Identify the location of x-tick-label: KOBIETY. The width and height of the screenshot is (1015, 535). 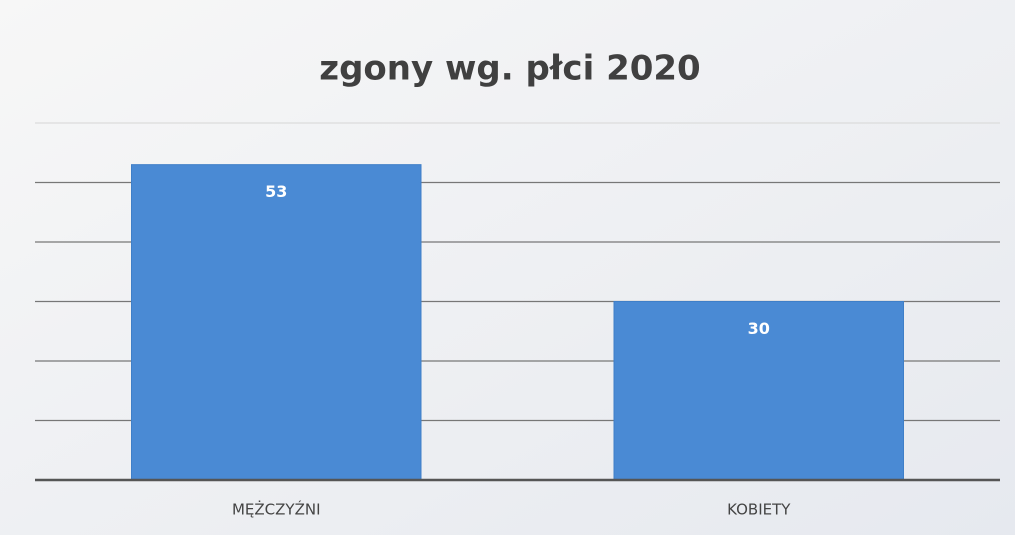
(759, 510).